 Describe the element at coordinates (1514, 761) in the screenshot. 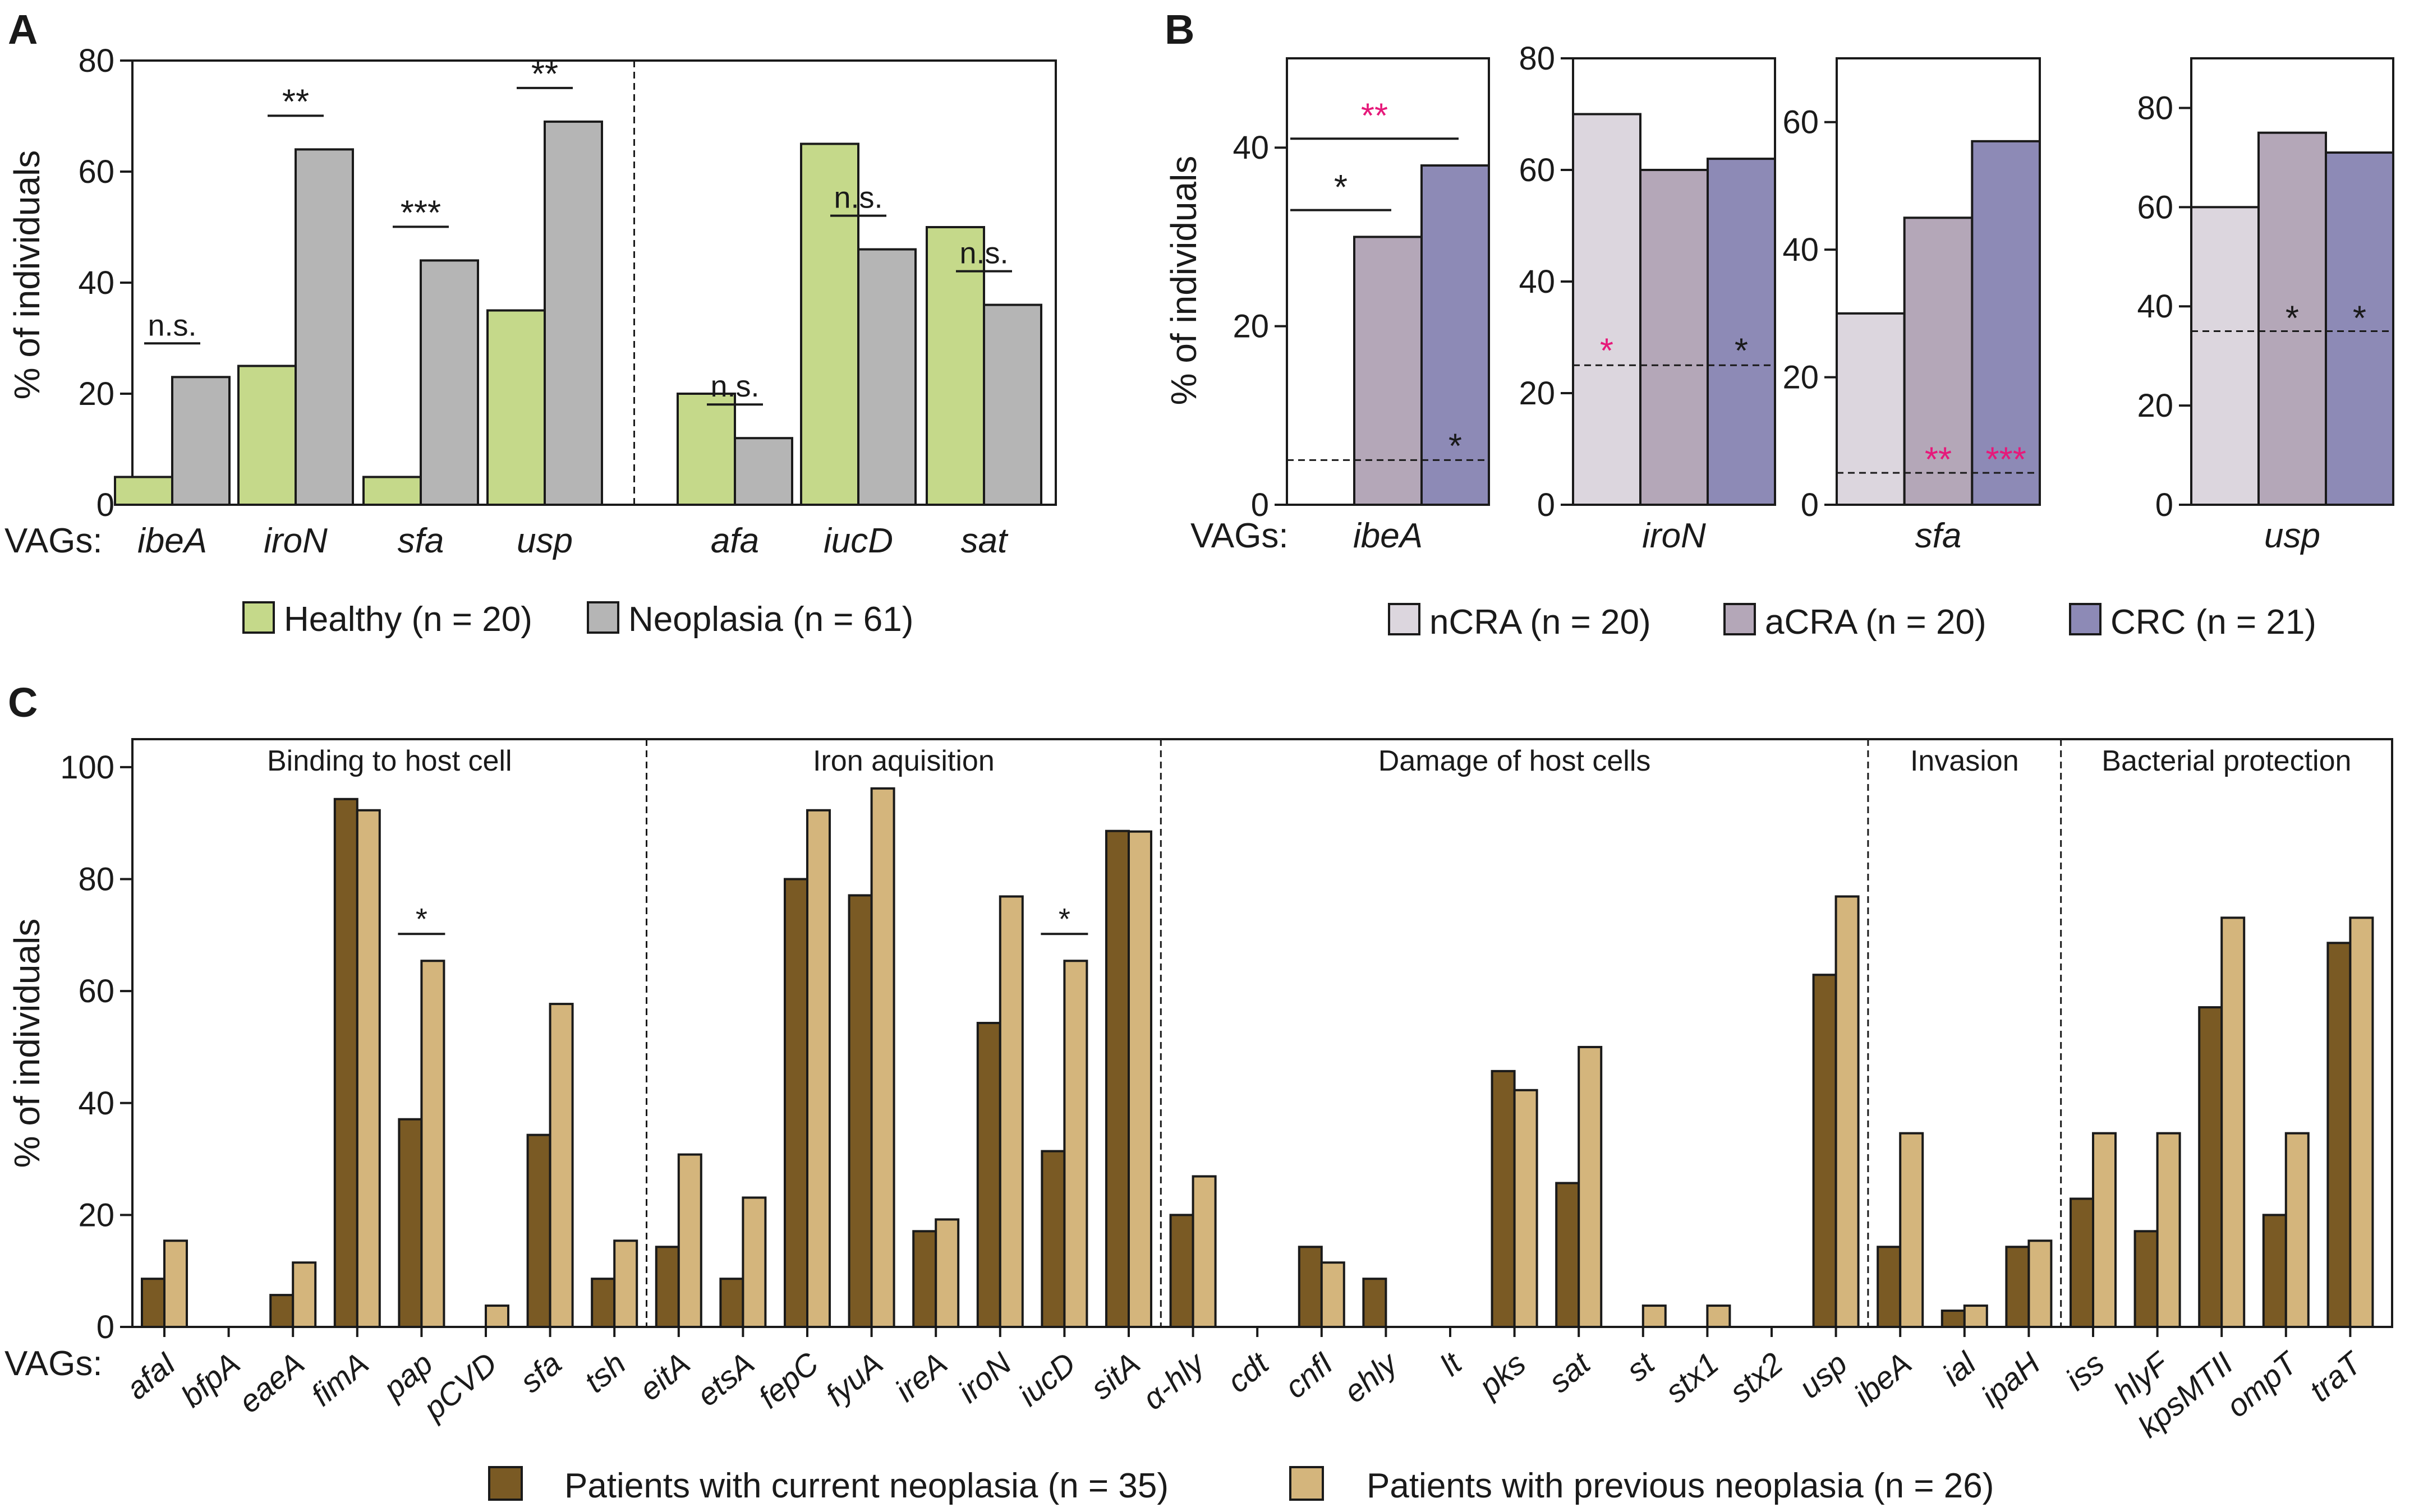

I see `panel-c-group-label-damage-of-host-cells: Damage of host cells` at that location.